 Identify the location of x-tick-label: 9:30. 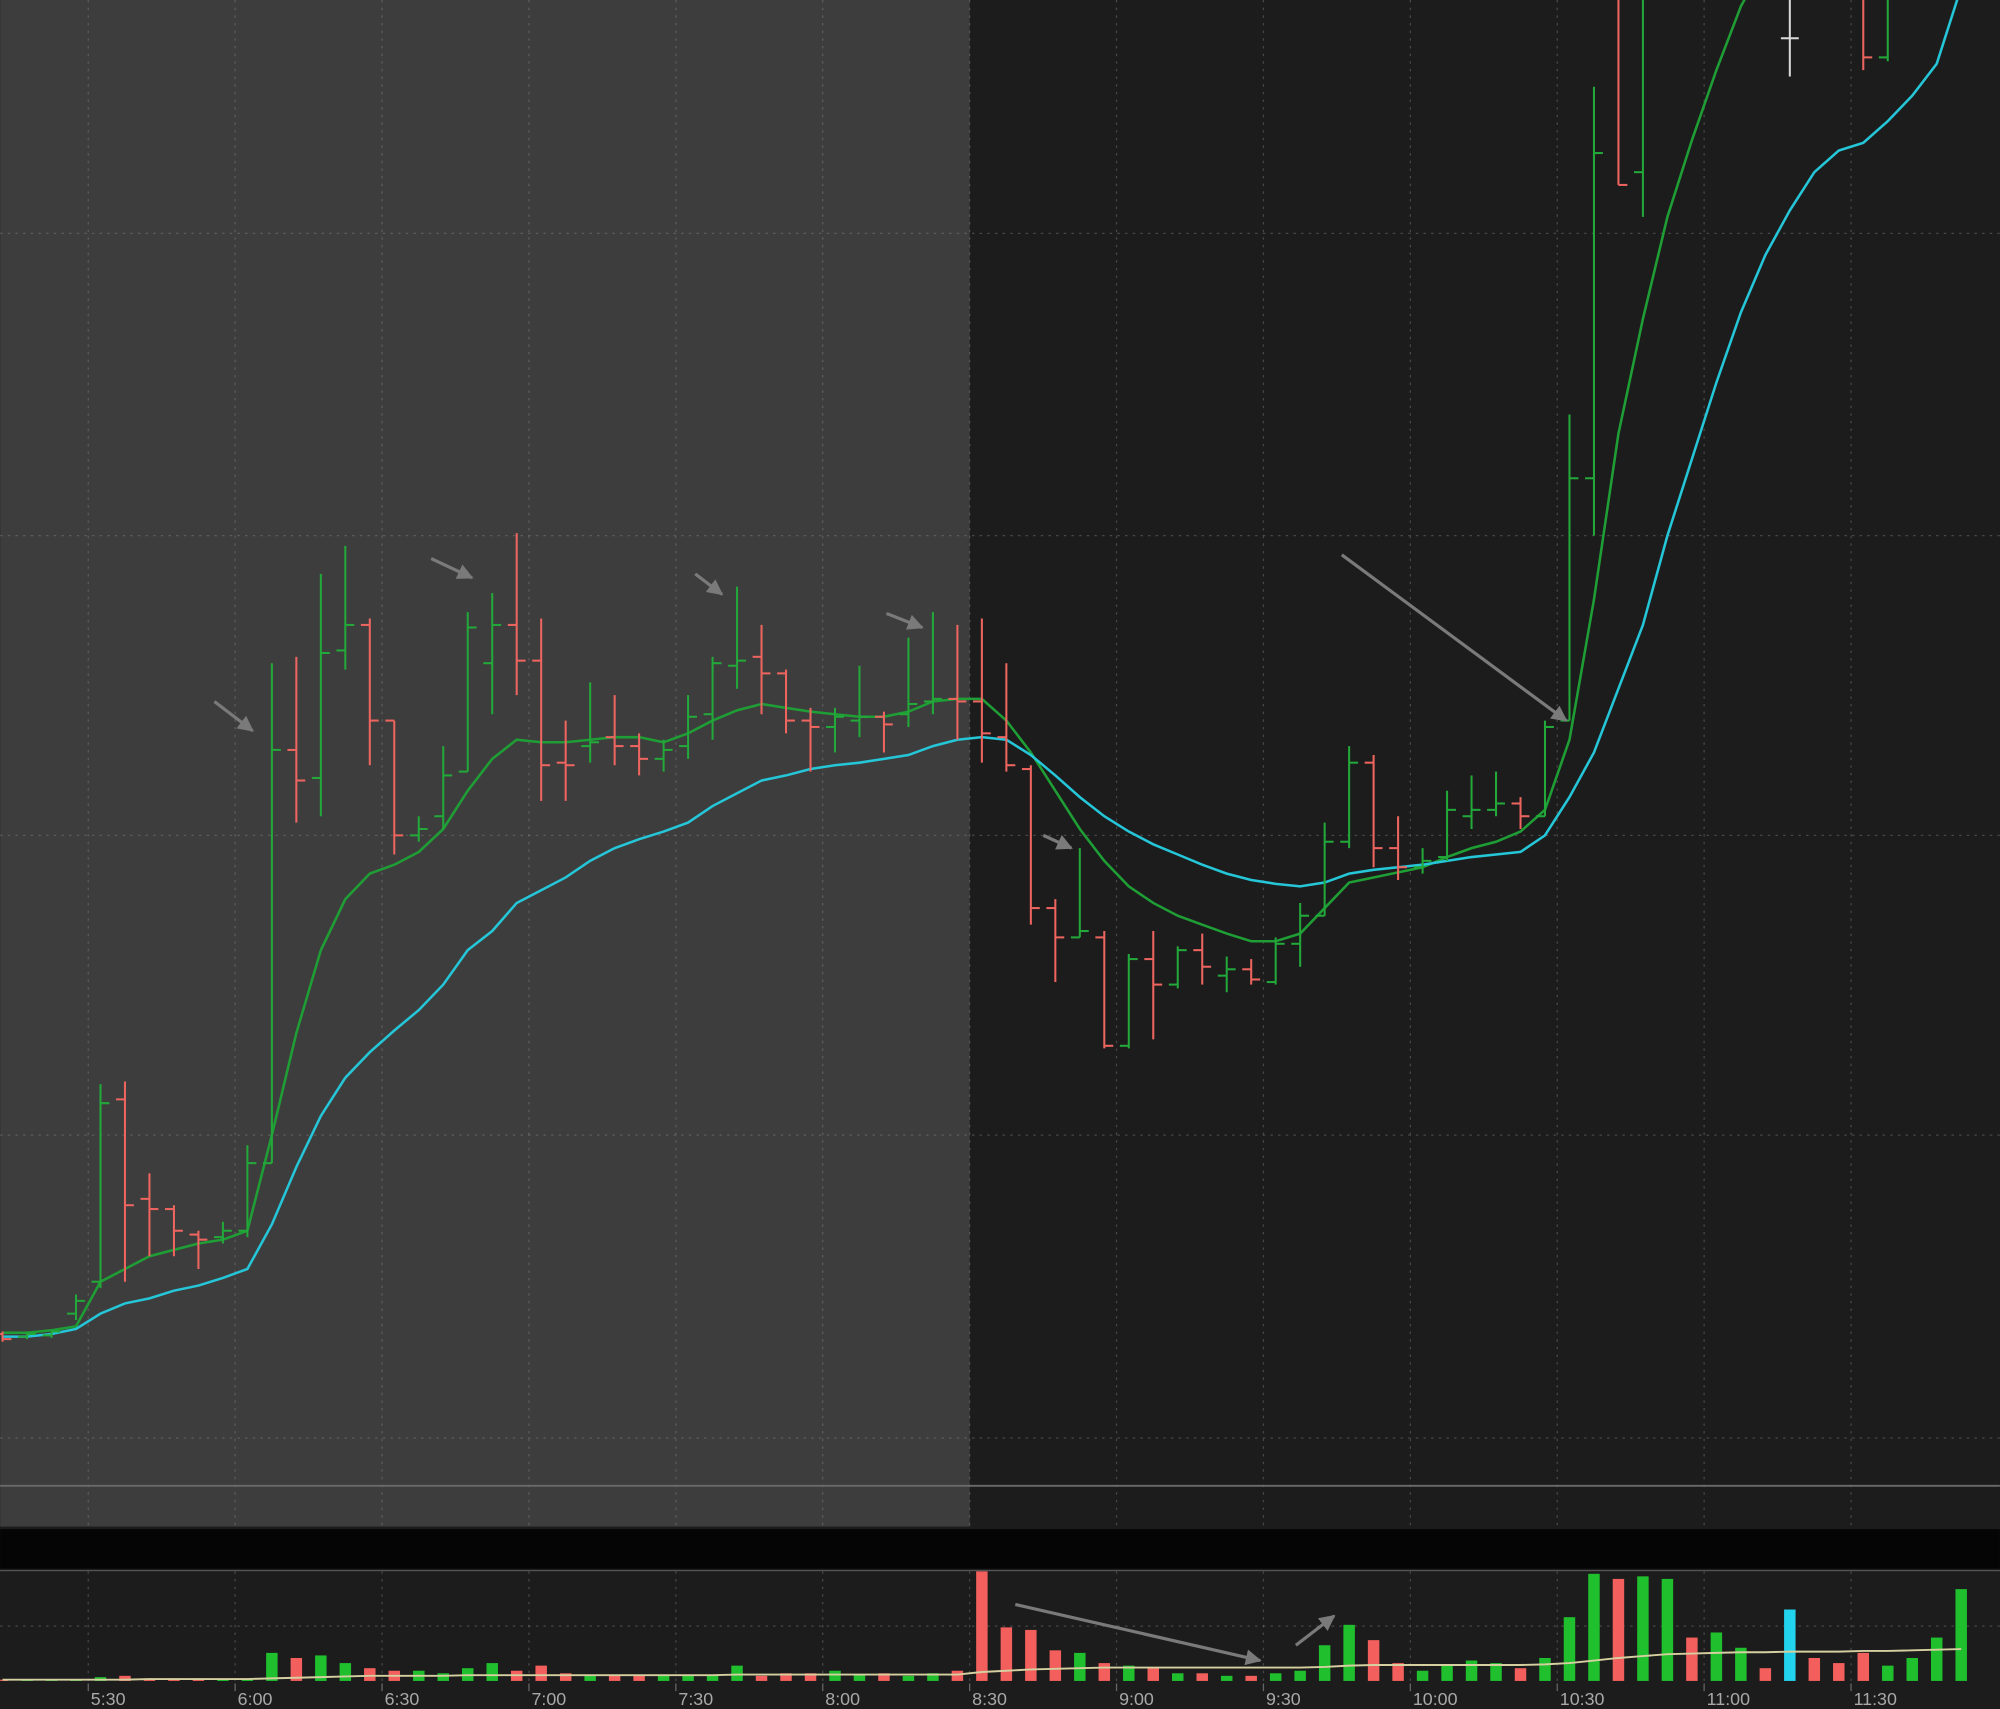
(1283, 1699).